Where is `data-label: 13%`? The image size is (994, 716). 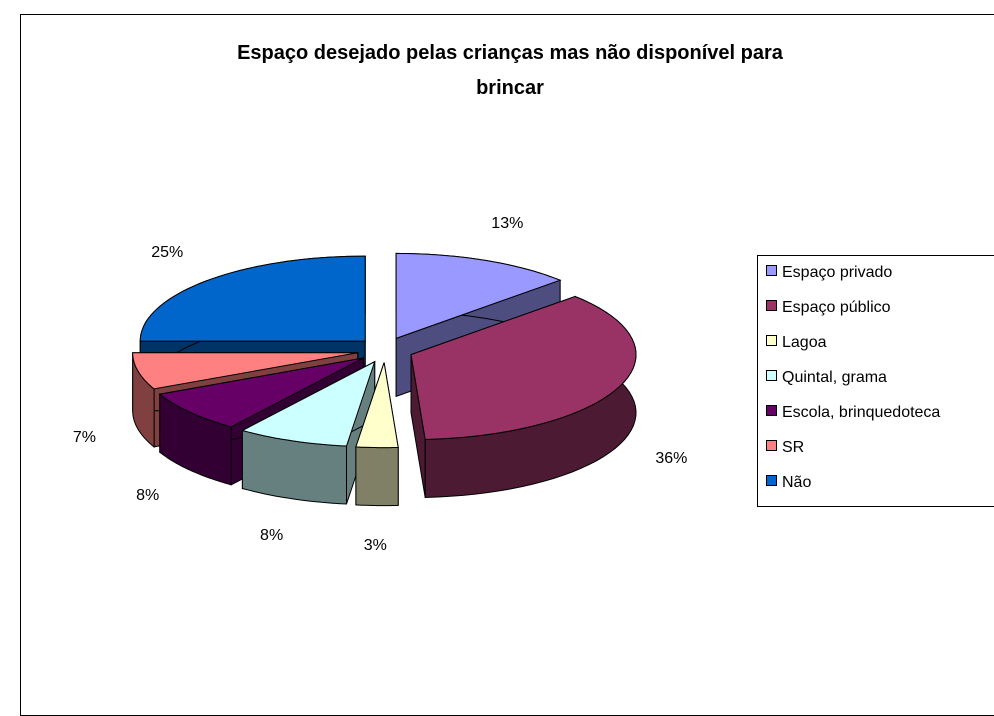
data-label: 13% is located at coordinates (507, 223).